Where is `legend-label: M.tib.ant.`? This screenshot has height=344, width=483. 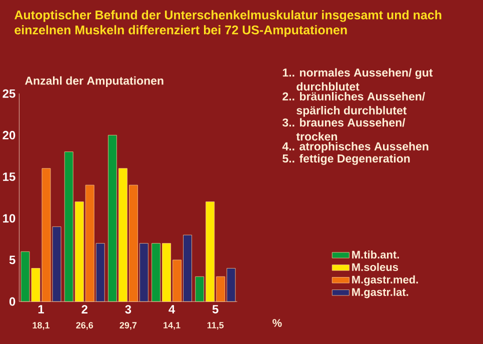 legend-label: M.tib.ant. is located at coordinates (375, 254).